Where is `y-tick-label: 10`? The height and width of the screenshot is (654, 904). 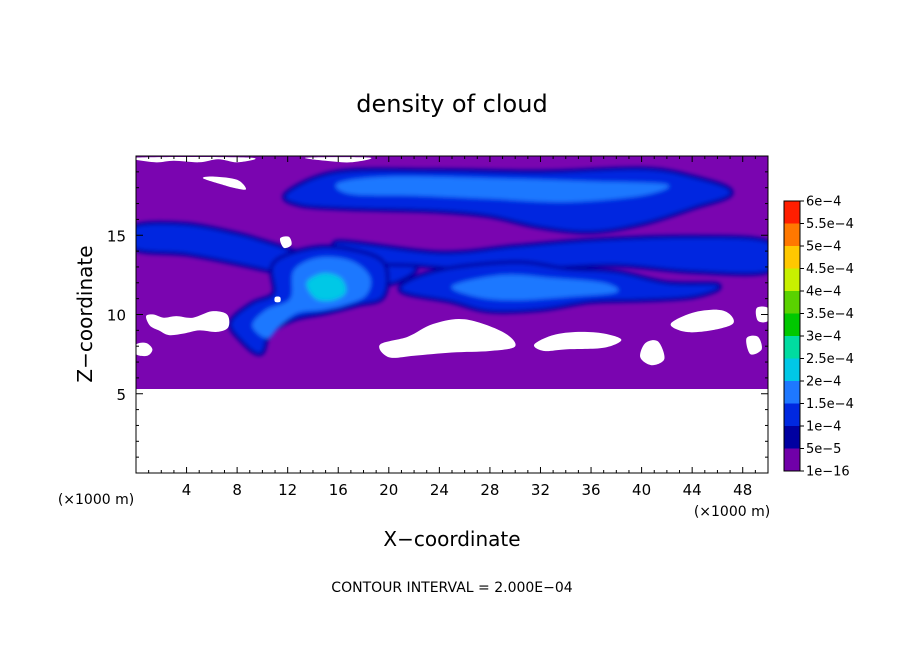
y-tick-label: 10 is located at coordinates (116, 316).